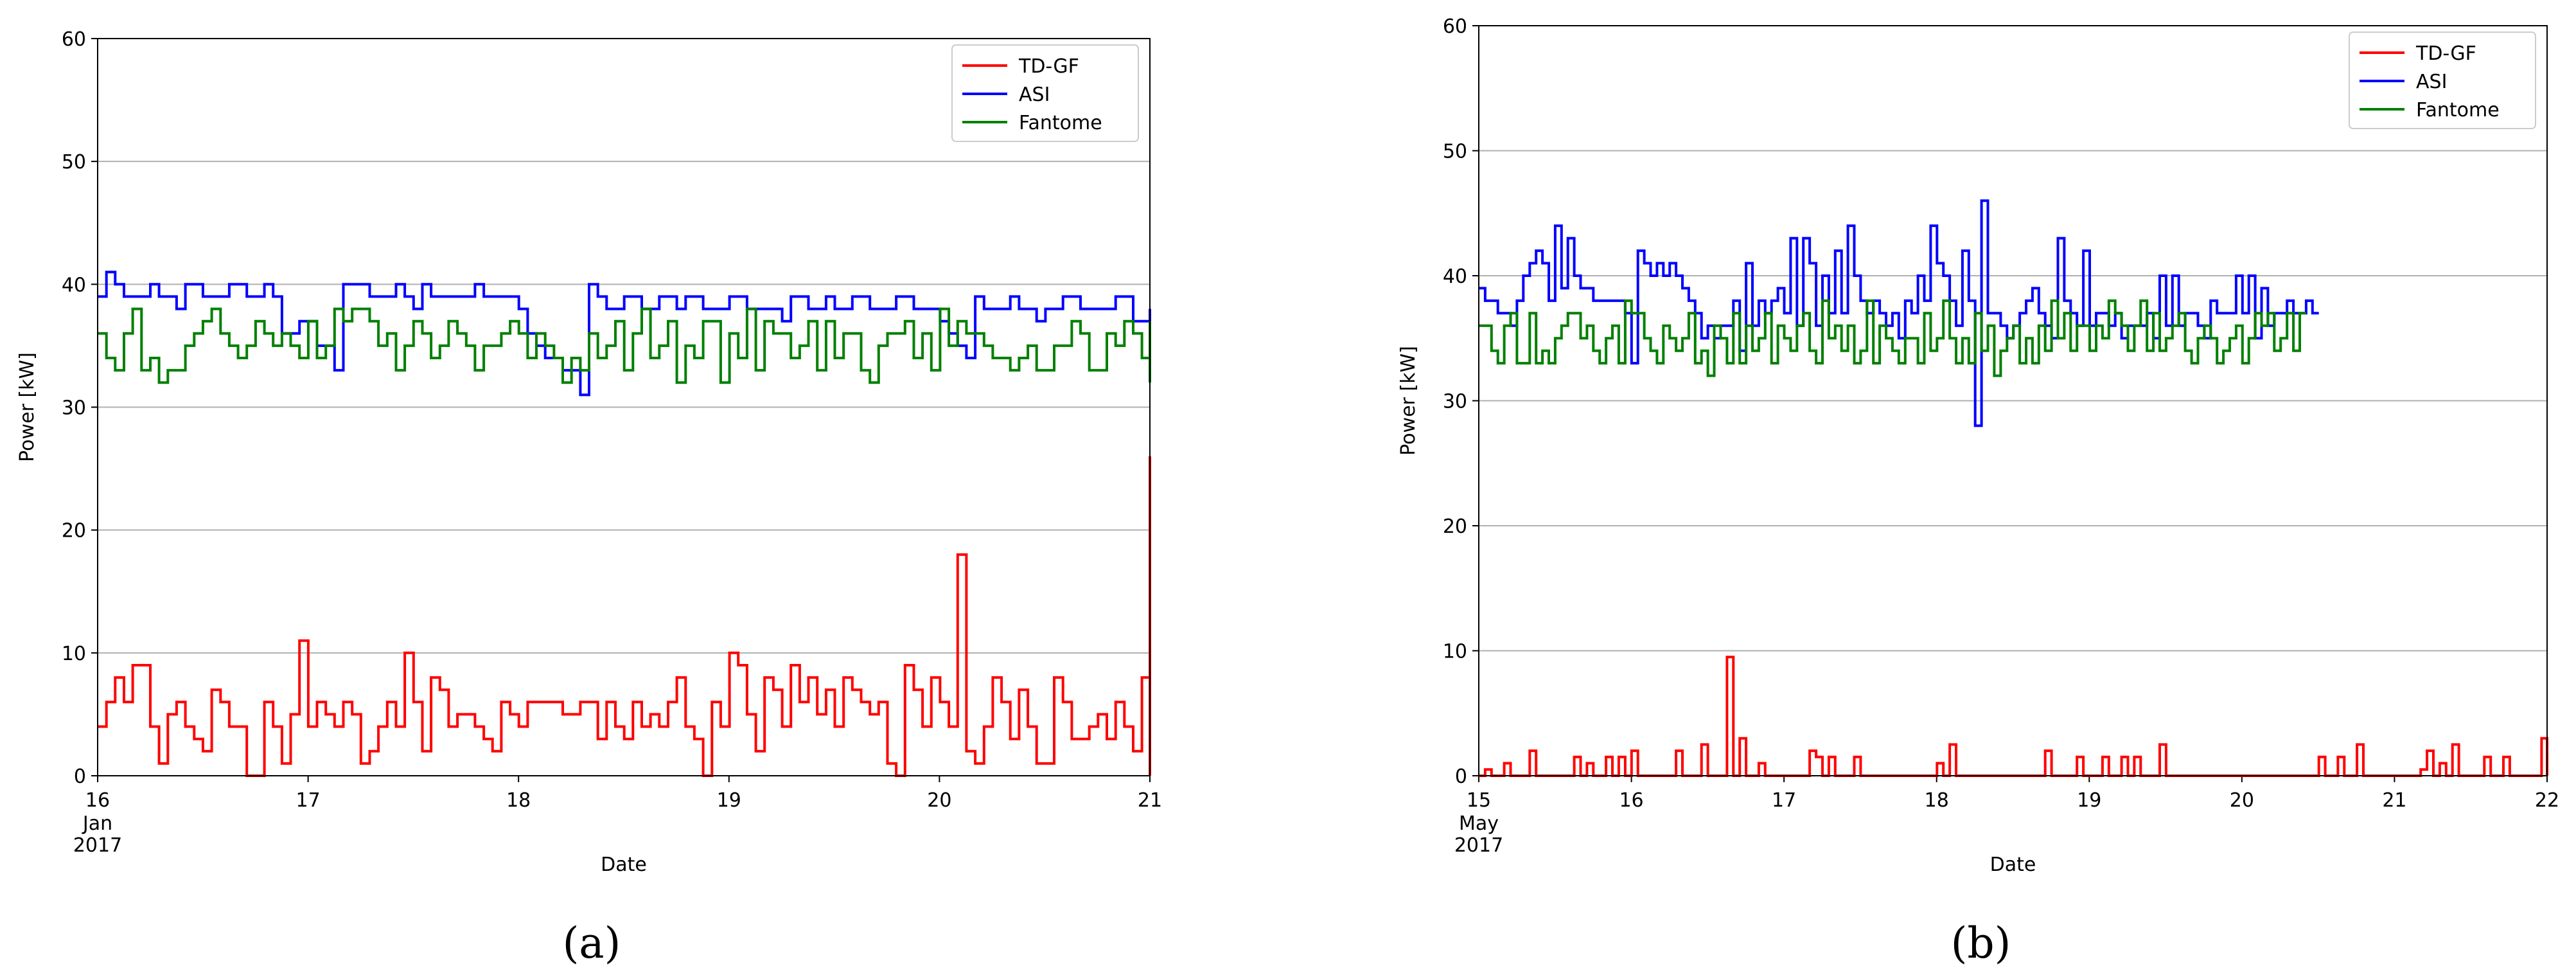 This screenshot has height=975, width=2576. What do you see at coordinates (1479, 823) in the screenshot?
I see `x-start-label: May` at bounding box center [1479, 823].